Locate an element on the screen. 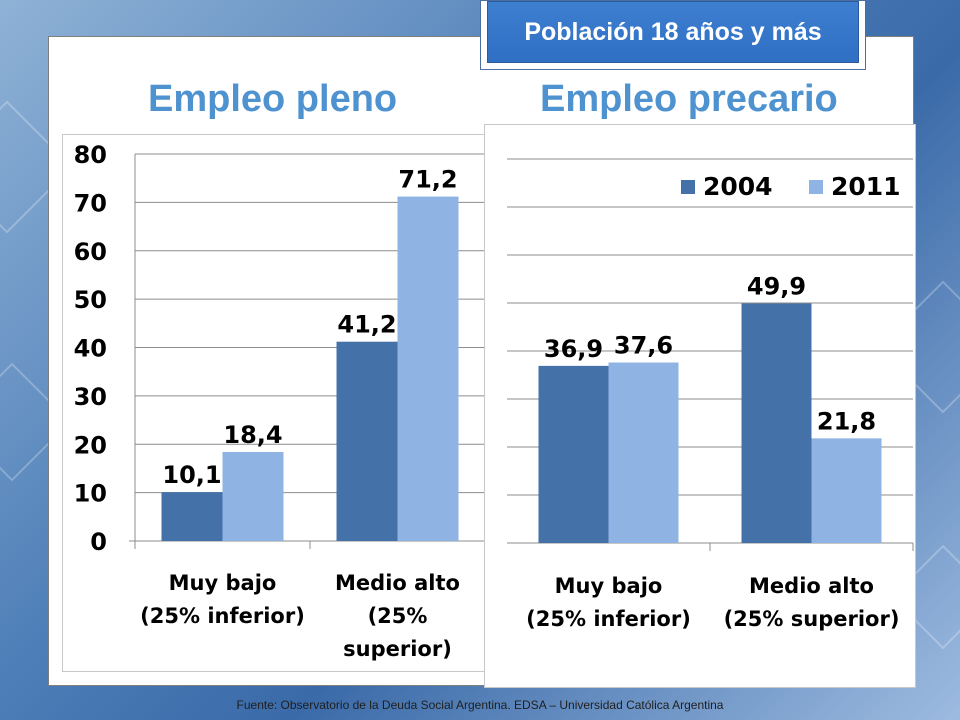 This screenshot has width=960, height=720. data-label: 18,4 is located at coordinates (252, 435).